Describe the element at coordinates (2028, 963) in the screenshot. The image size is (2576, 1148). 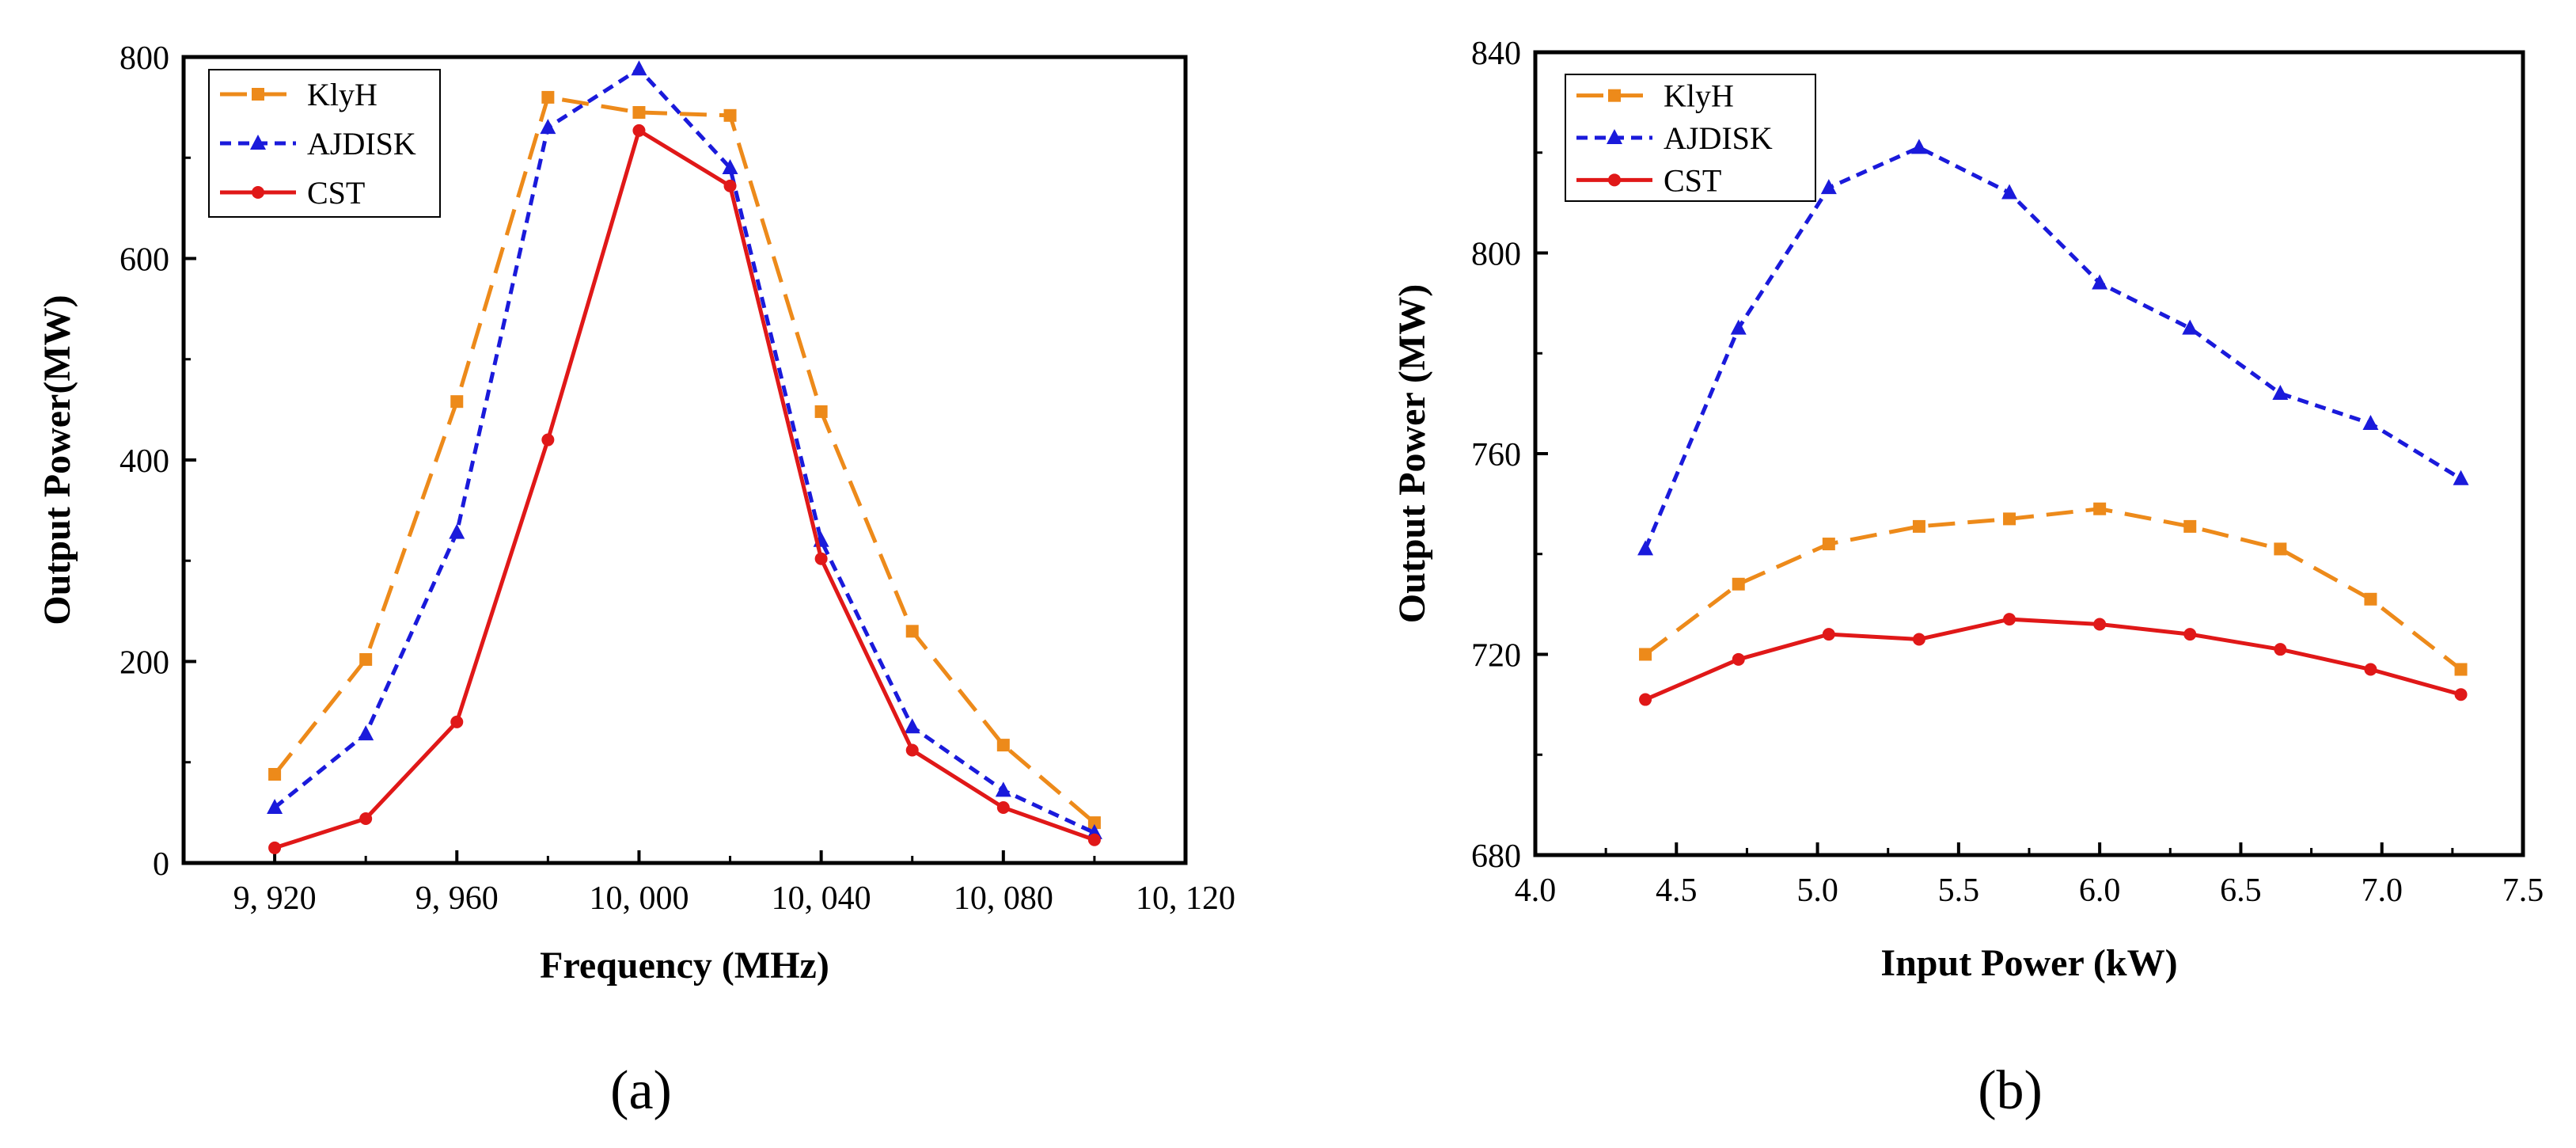
I see `x-axis-label: Input Power (kW)` at that location.